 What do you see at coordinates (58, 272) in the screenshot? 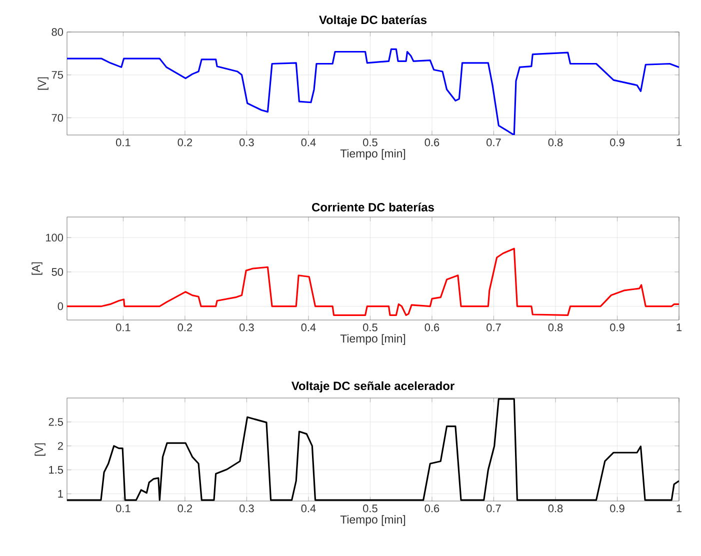
I see `y-tick-label: 50` at bounding box center [58, 272].